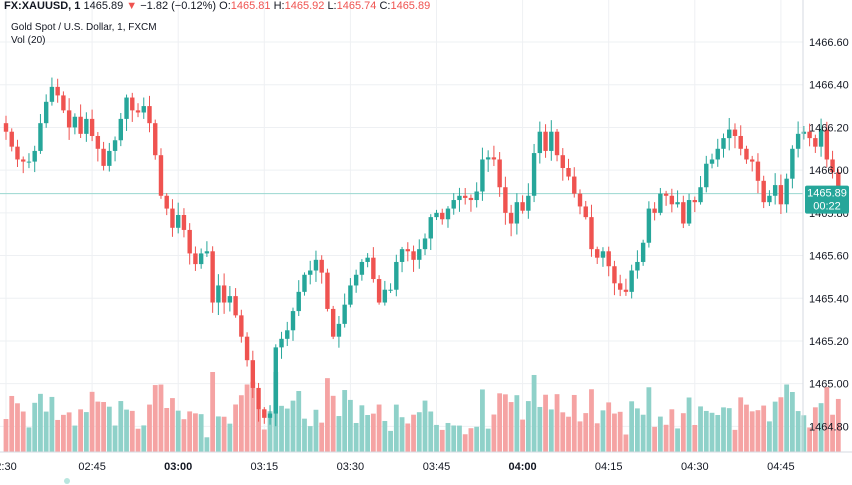 The image size is (852, 485). Describe the element at coordinates (92, 467) in the screenshot. I see `x-tick-label: 02:45` at that location.